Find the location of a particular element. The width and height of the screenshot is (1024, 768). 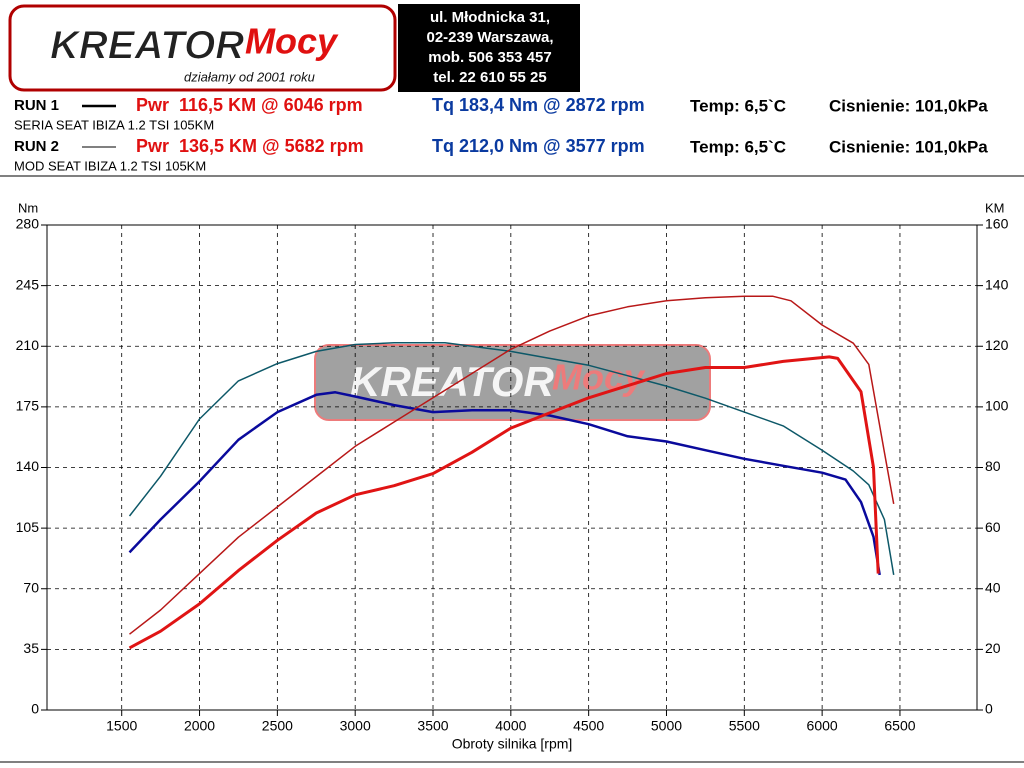

run-power: Pwr 116,5 KM @ 6046 rpm is located at coordinates (249, 105).